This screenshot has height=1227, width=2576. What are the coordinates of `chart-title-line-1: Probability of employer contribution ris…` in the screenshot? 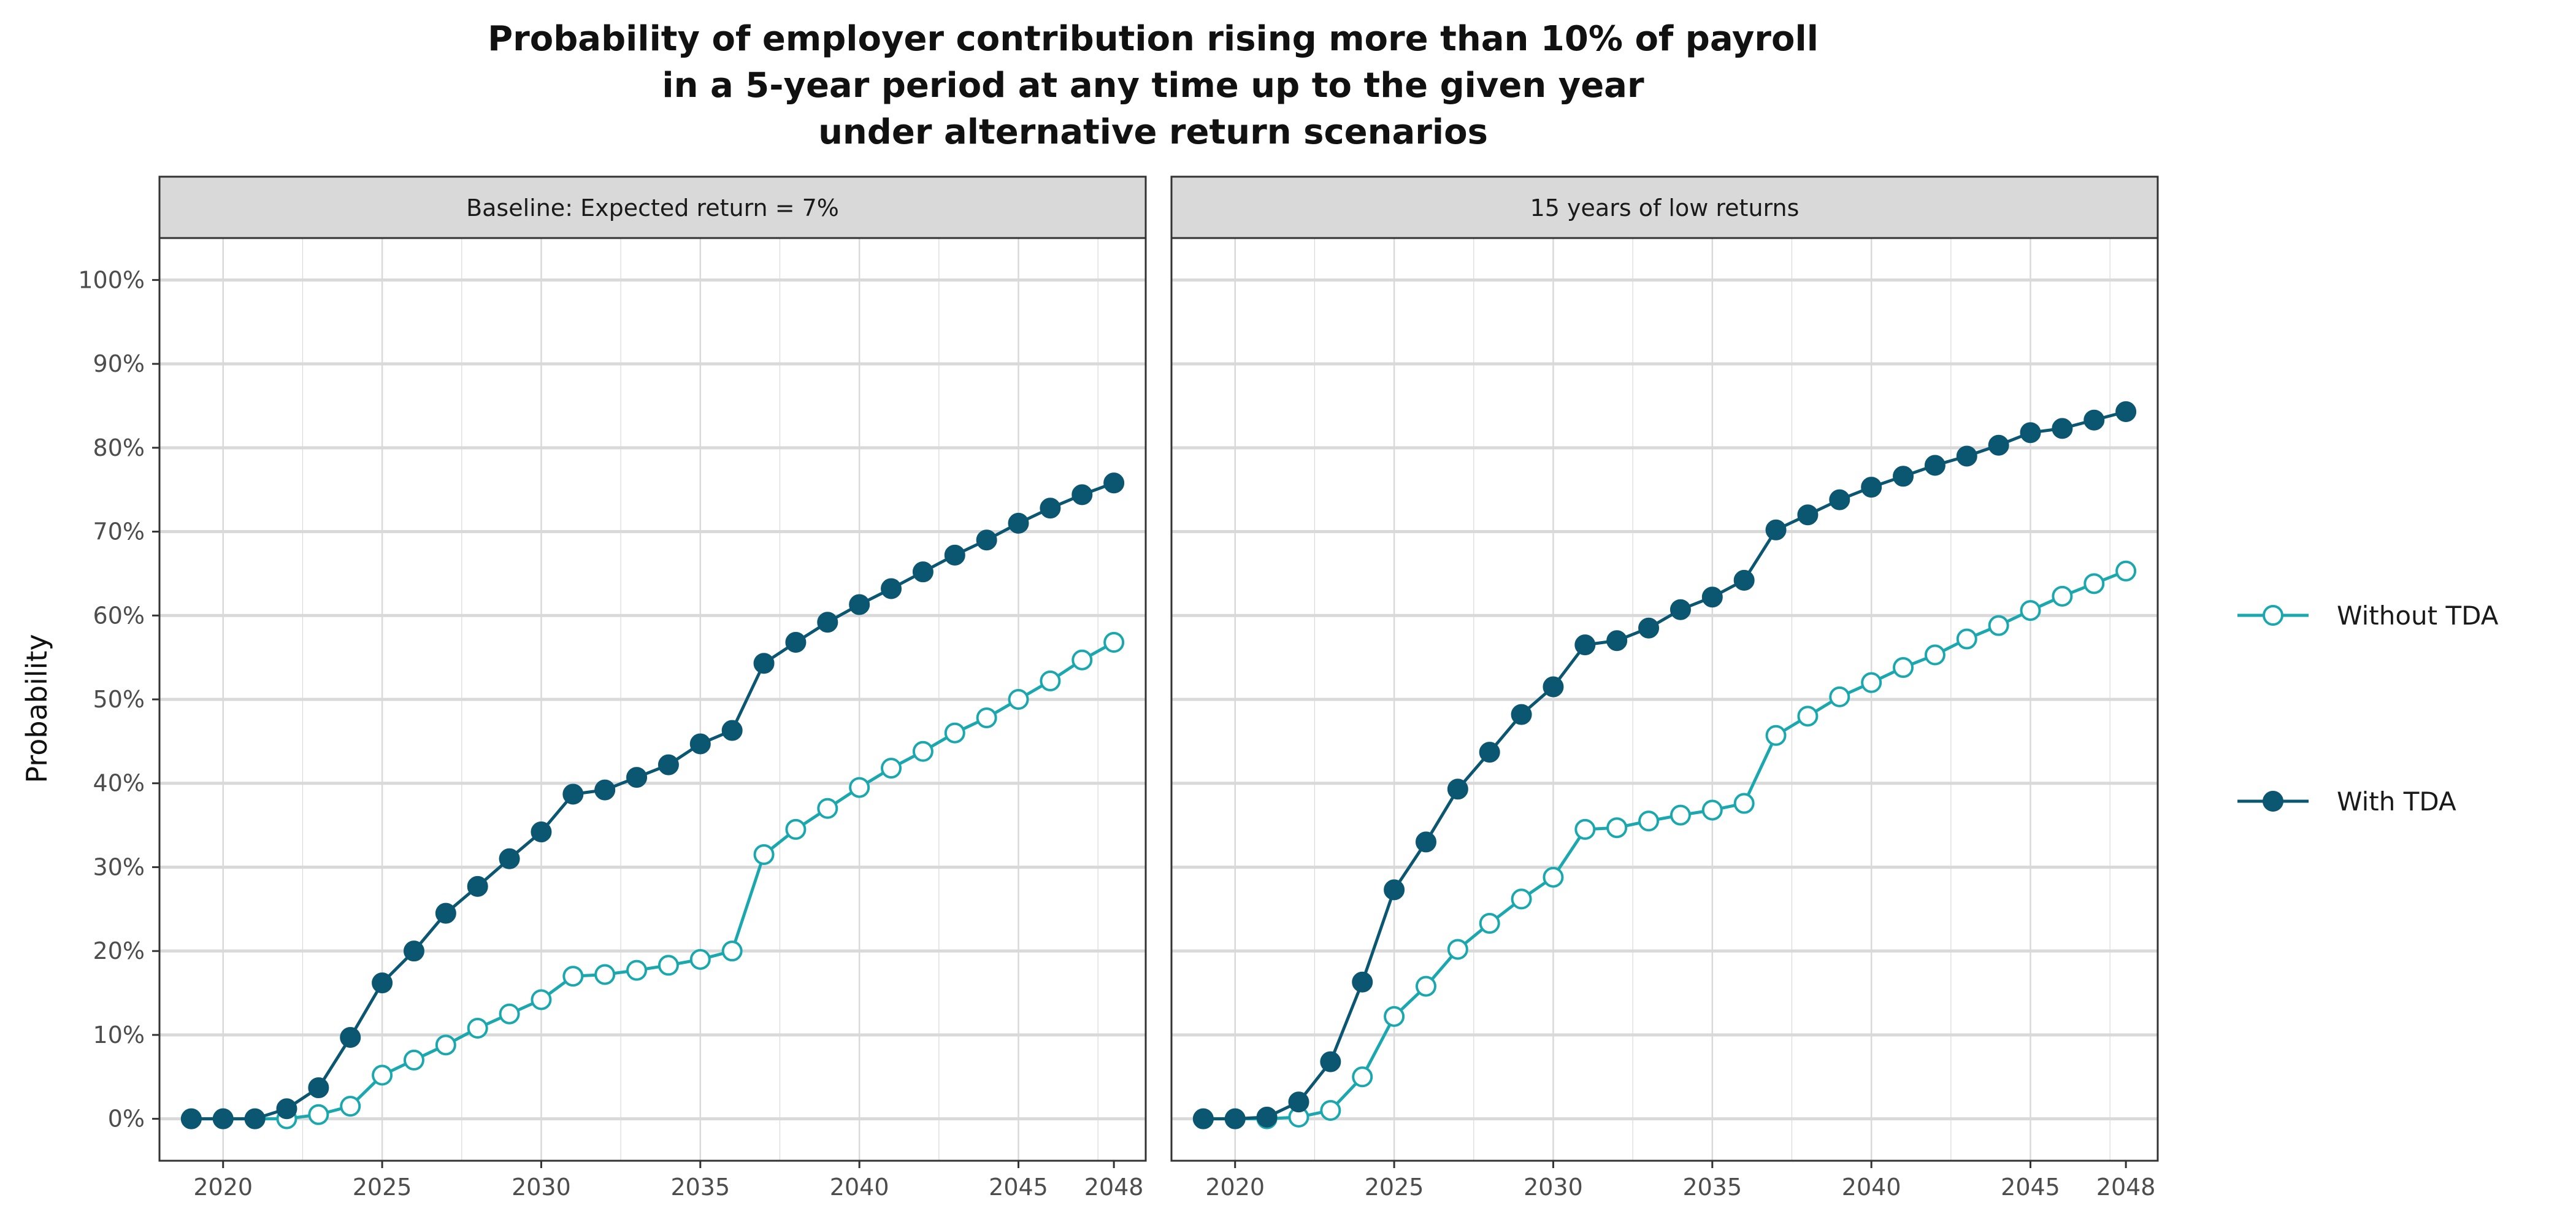 It's located at (1153, 39).